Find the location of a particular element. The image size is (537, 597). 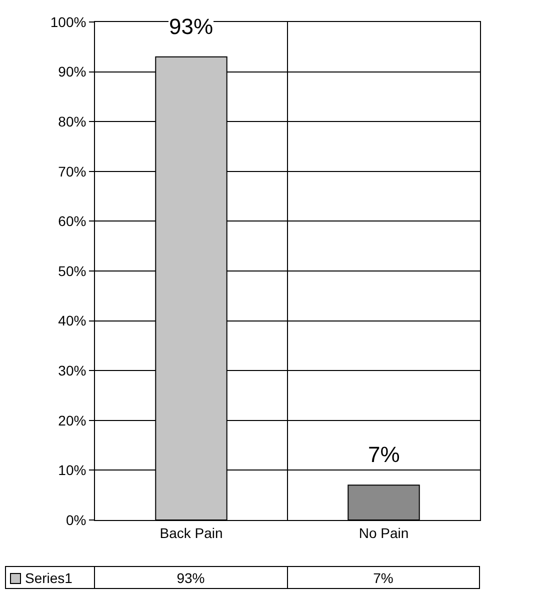

y-tick-label: 30% is located at coordinates (72, 370).